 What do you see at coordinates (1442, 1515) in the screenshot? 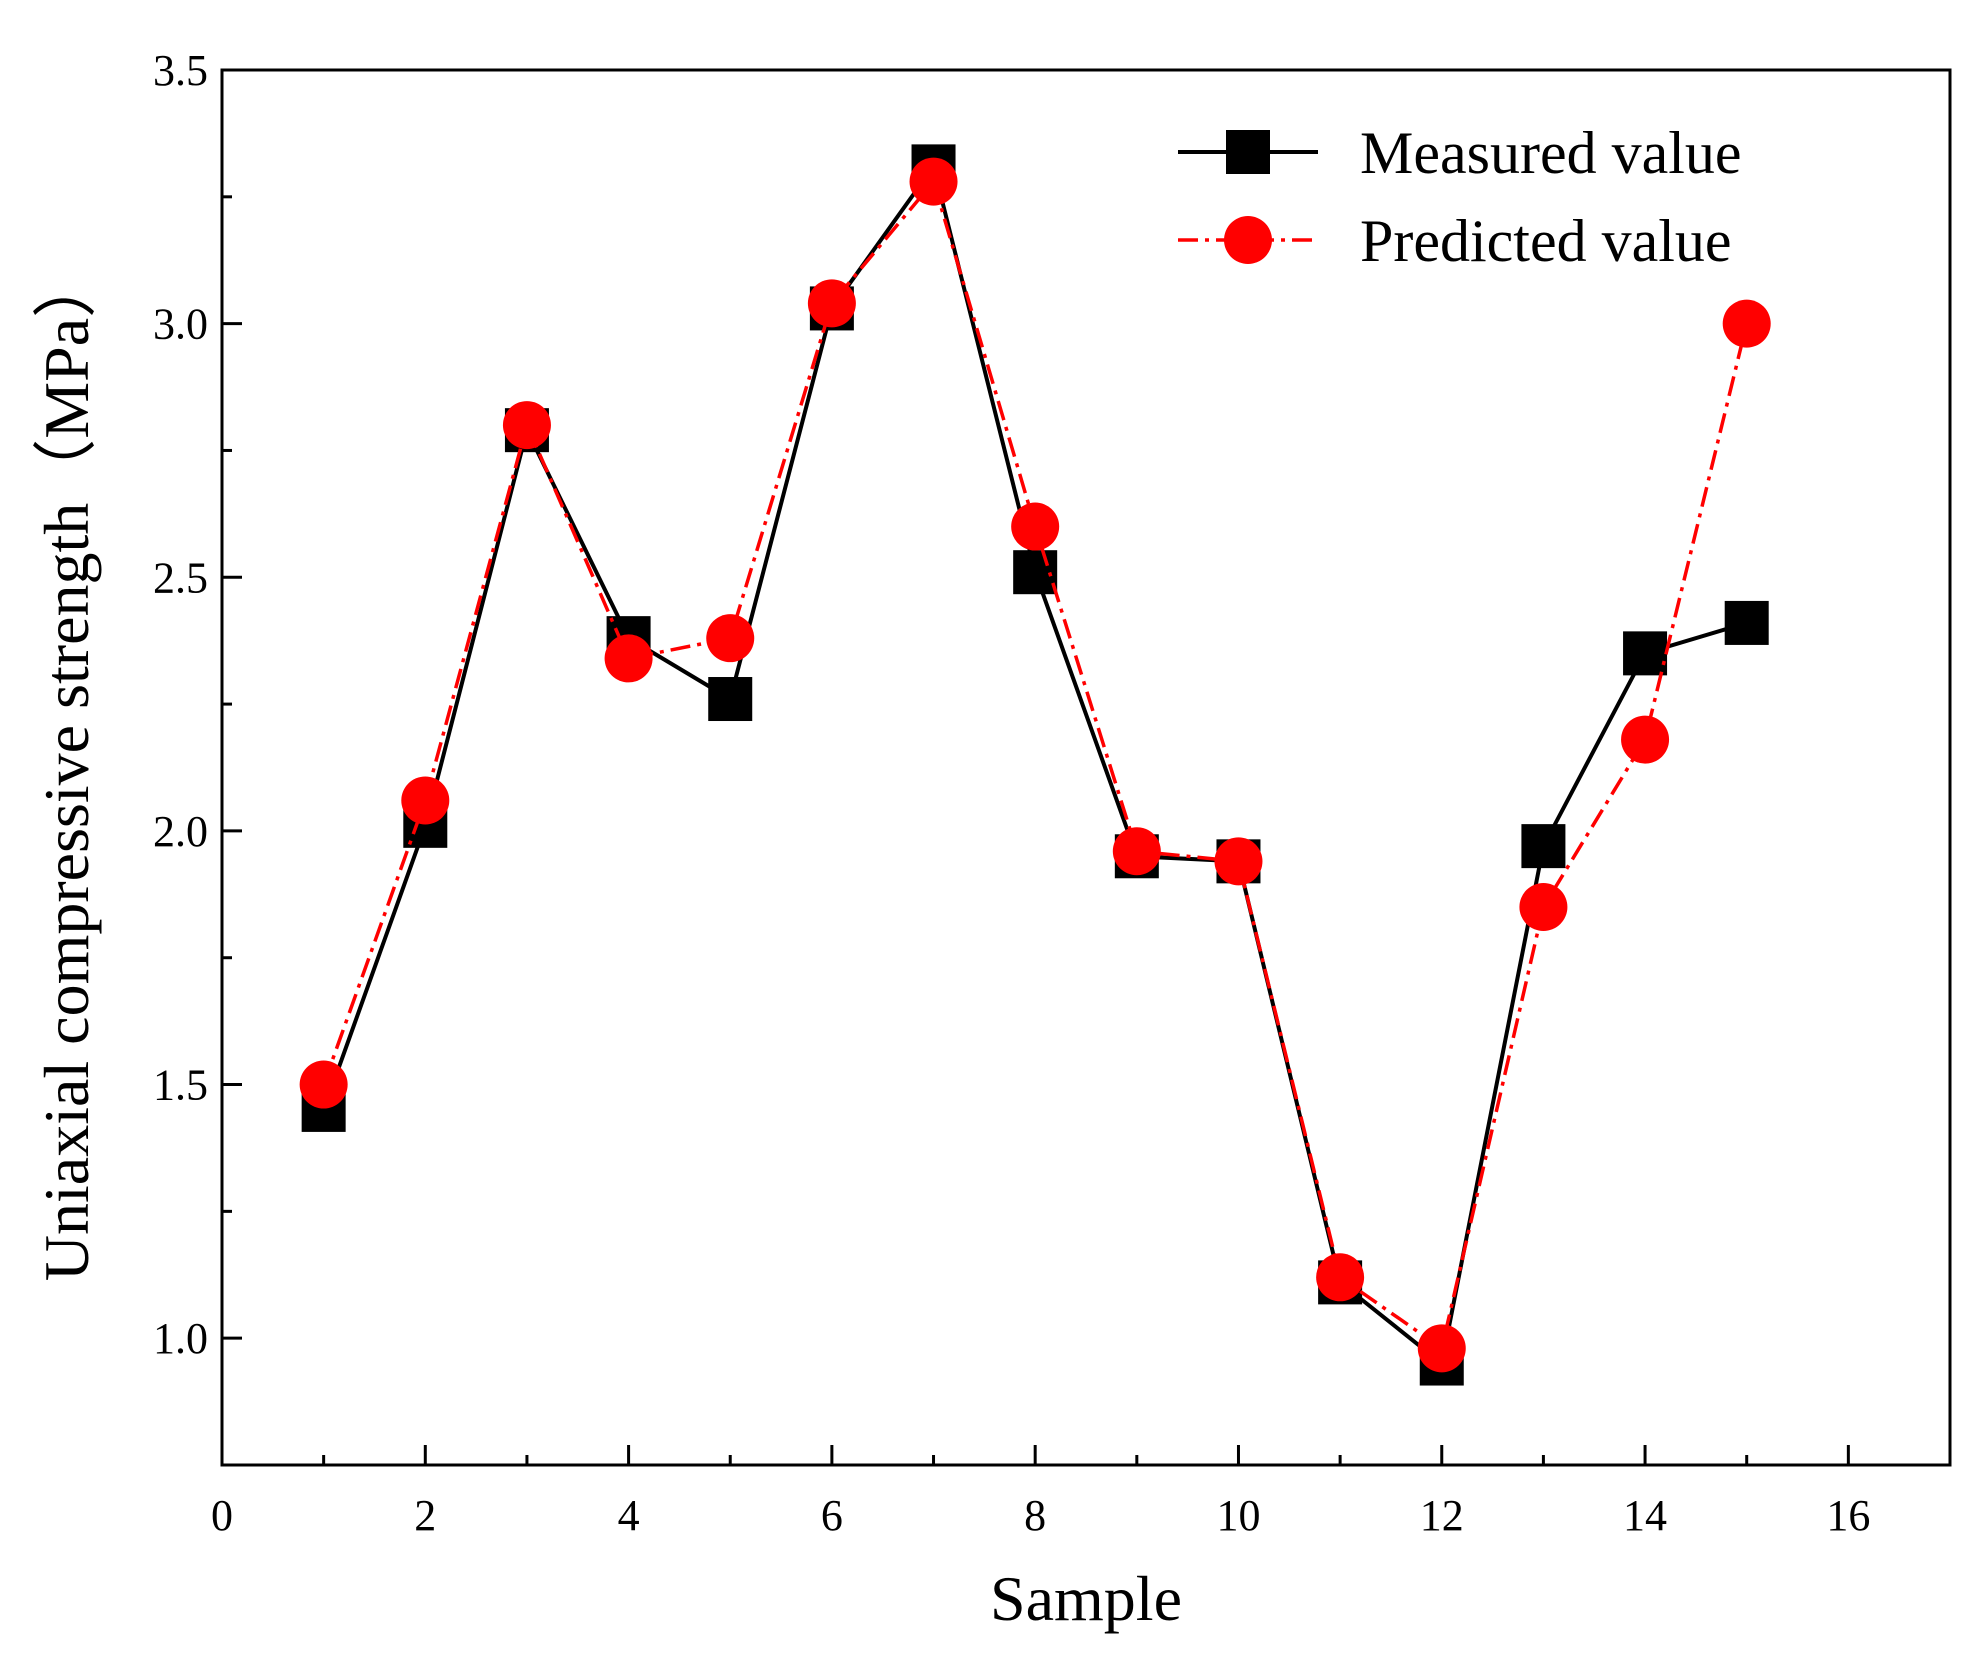
I see `x-tick-label: 12` at bounding box center [1442, 1515].